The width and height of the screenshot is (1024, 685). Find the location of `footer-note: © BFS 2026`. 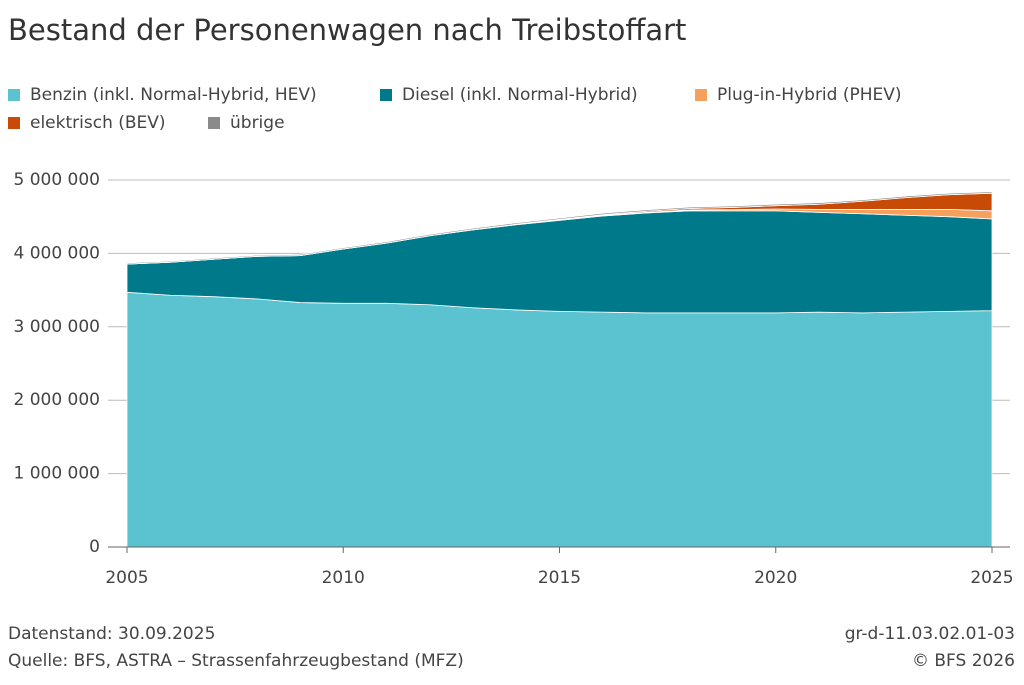

footer-note: © BFS 2026 is located at coordinates (963, 661).